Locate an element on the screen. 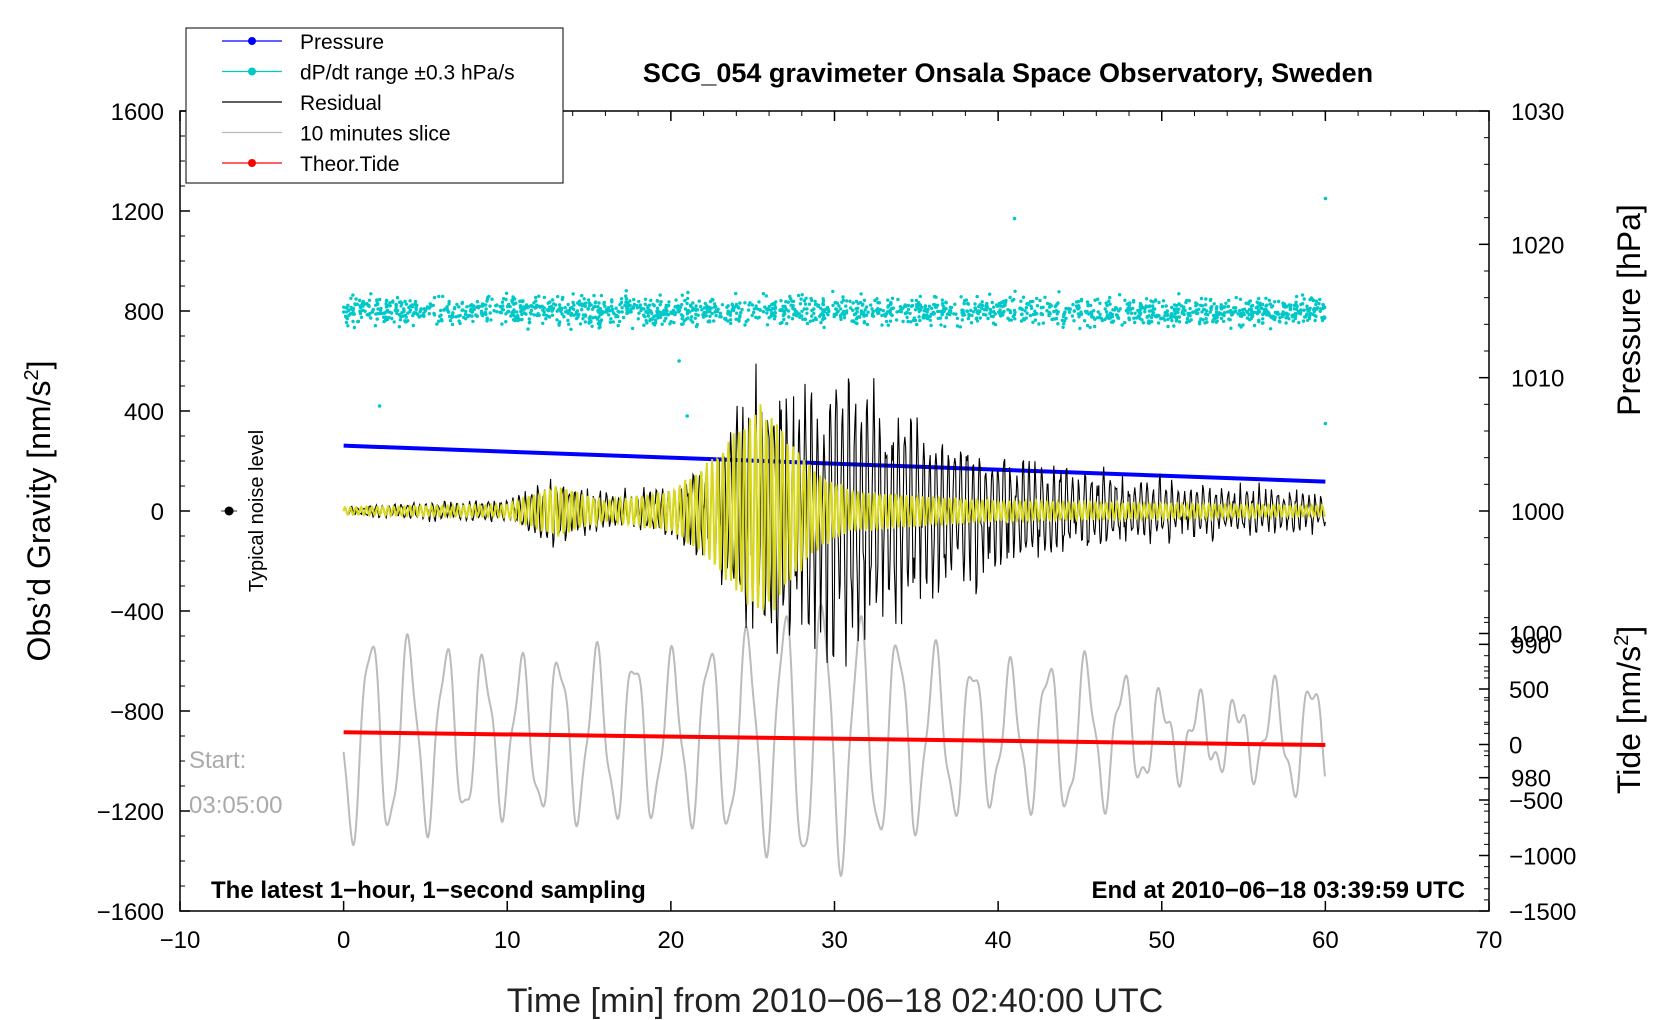  y-pressure-tick-label: 1000 is located at coordinates (1537, 512).